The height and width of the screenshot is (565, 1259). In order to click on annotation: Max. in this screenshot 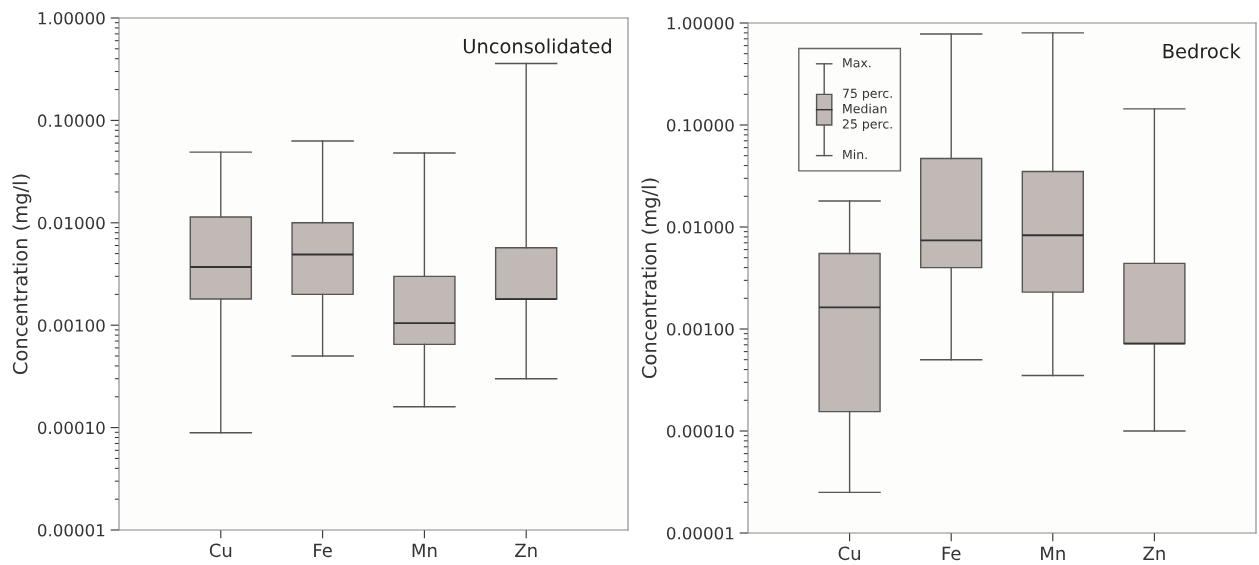, I will do `click(857, 63)`.